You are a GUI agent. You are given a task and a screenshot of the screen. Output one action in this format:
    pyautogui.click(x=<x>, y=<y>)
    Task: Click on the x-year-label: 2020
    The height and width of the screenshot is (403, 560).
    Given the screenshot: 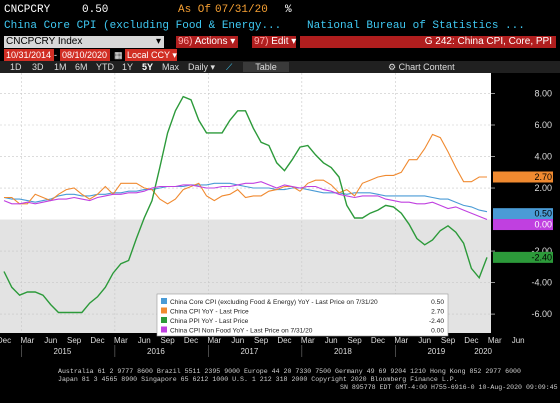 What is the action you would take?
    pyautogui.click(x=483, y=351)
    